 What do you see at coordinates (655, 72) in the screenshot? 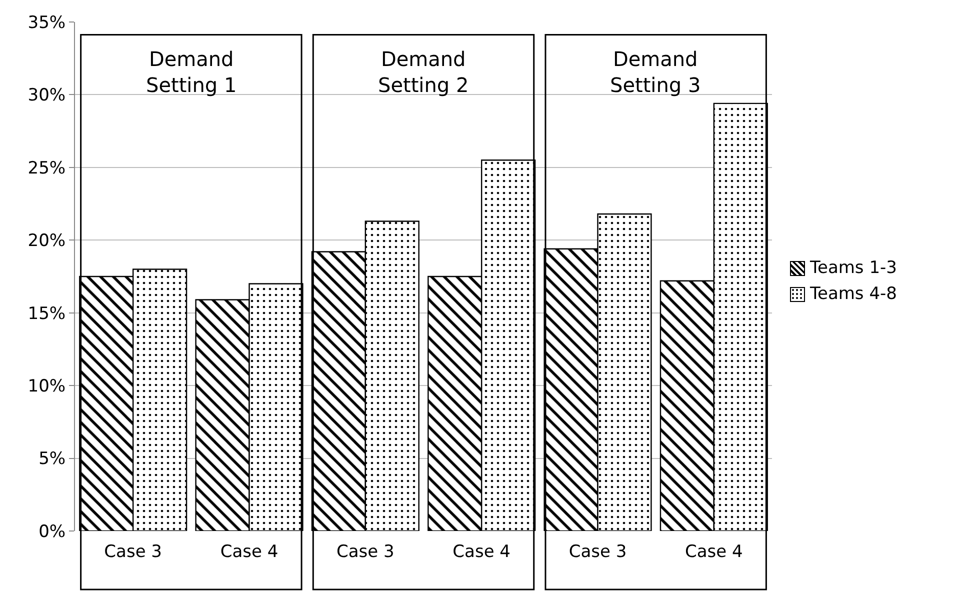
I see `annotation: Demand Setting 3` at bounding box center [655, 72].